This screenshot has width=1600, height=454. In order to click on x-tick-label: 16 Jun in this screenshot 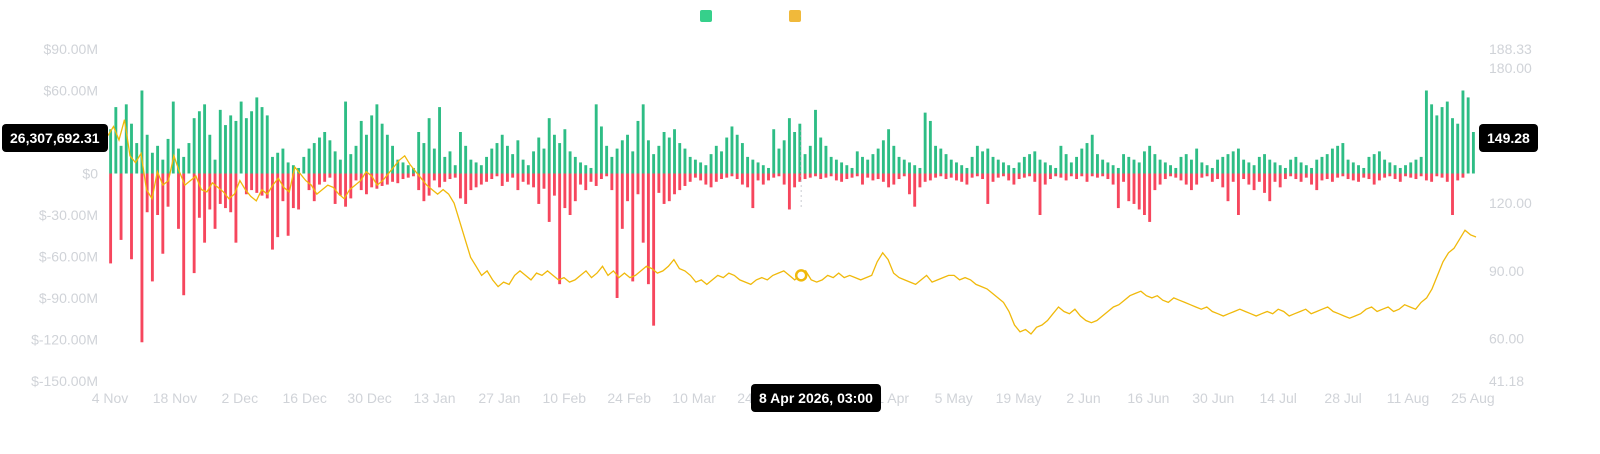, I will do `click(1148, 398)`.